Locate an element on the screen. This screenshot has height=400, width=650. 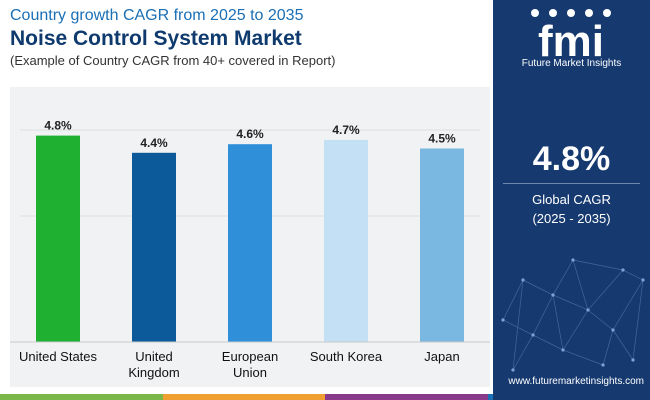
bar-value-label: 4.8% is located at coordinates (58, 126).